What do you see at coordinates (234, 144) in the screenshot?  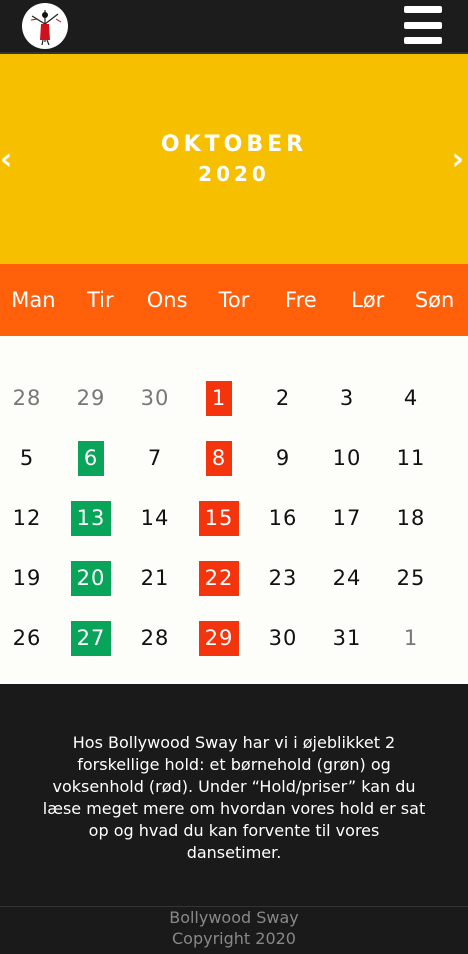 I see `month-name: OKTOBER` at bounding box center [234, 144].